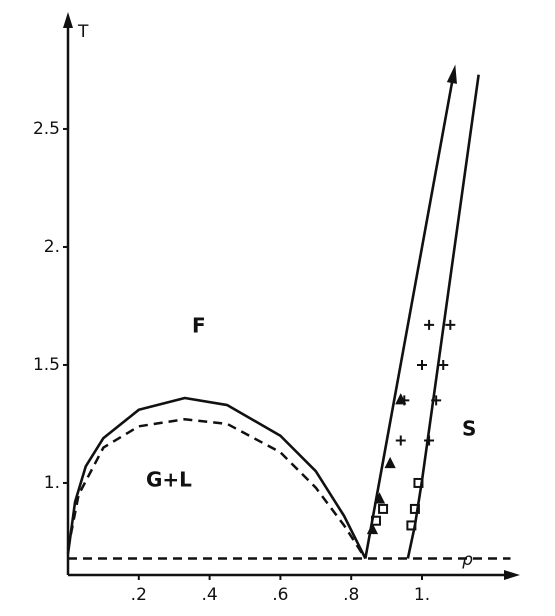  I want to click on x-tick-label: 1., so click(422, 595).